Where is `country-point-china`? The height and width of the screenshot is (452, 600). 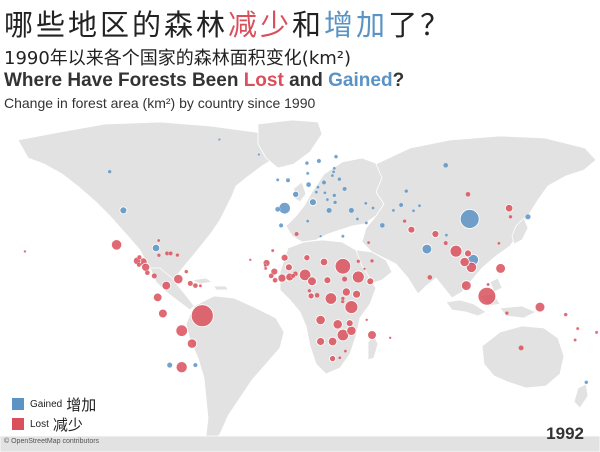
country-point-china is located at coordinates (469, 219).